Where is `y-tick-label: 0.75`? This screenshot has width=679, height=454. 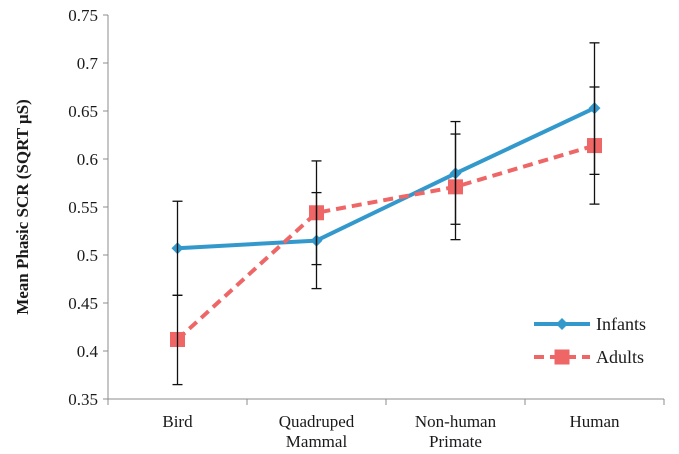 y-tick-label: 0.75 is located at coordinates (83, 15).